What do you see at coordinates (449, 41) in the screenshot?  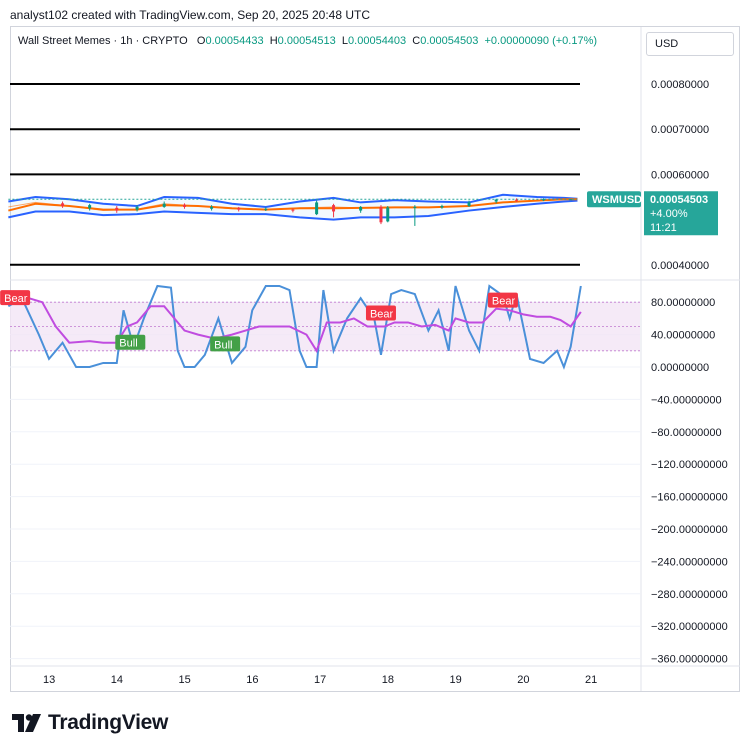 I see `close-value: 0.00054503` at bounding box center [449, 41].